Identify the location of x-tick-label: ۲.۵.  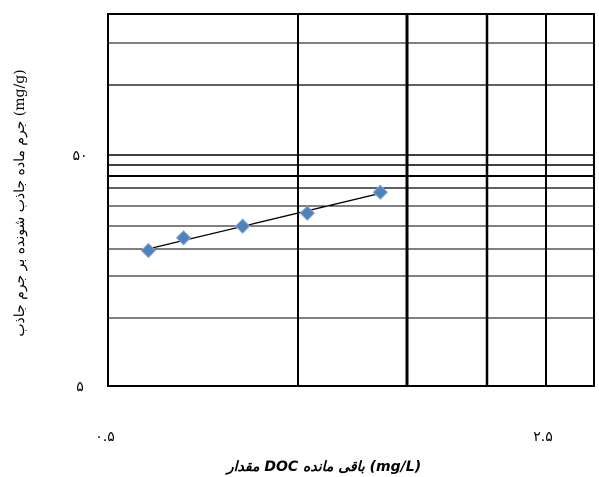
(543, 437).